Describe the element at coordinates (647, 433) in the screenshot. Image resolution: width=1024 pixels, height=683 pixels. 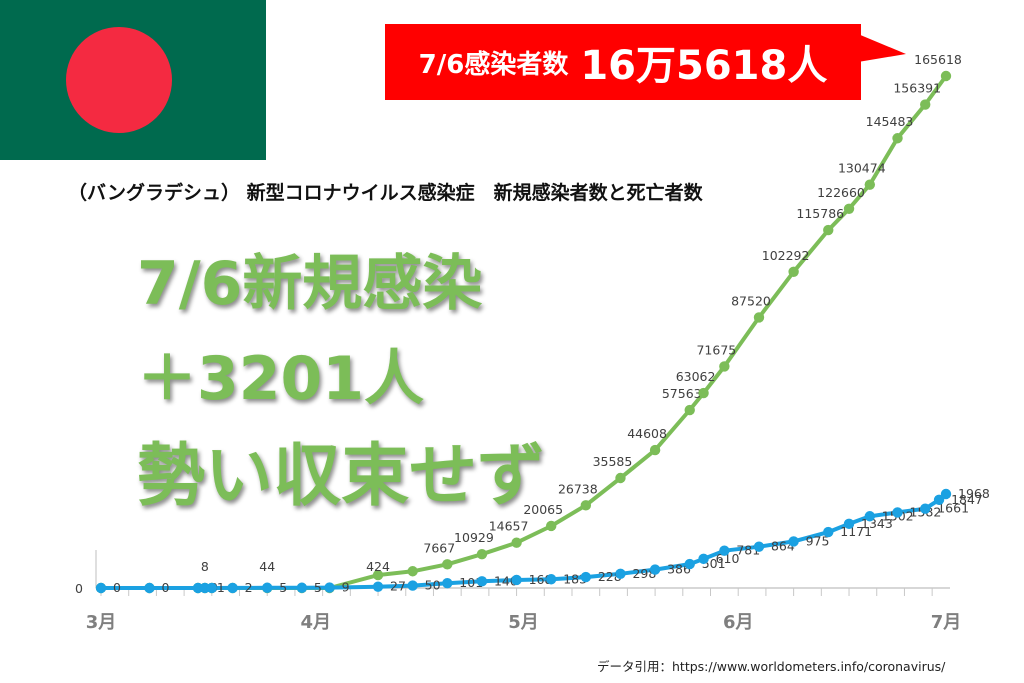
I see `cases-data-label: 44608` at that location.